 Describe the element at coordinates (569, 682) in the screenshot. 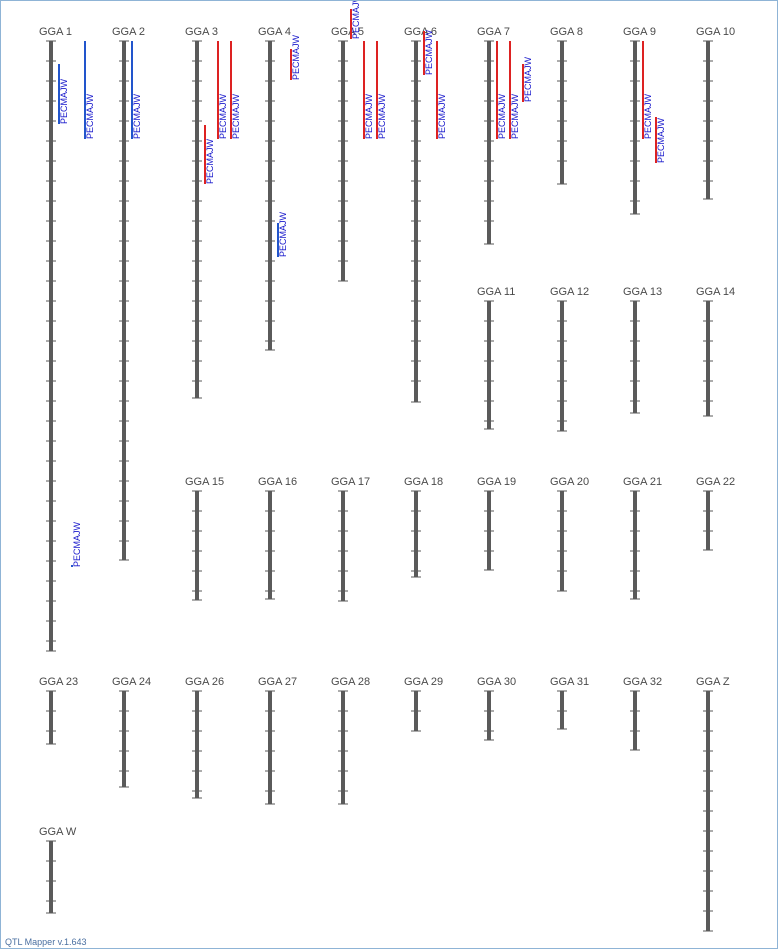

I see `chromosome-label: GGA 31` at that location.